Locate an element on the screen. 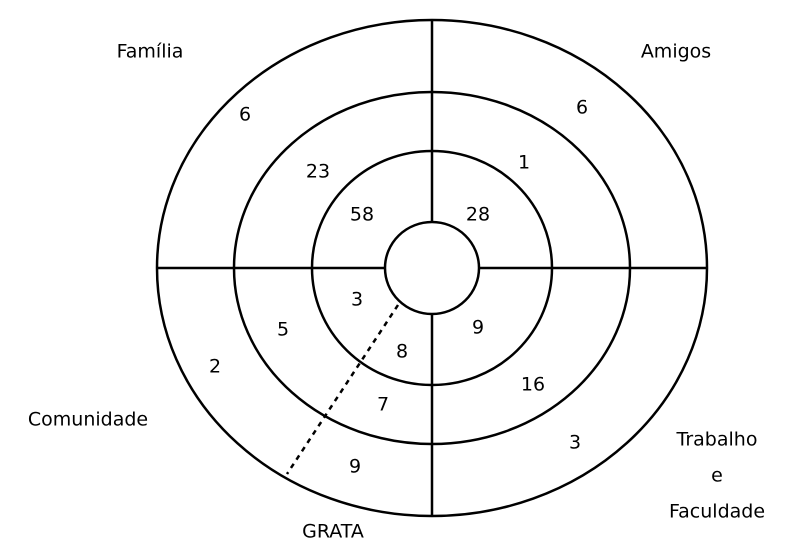 This screenshot has height=543, width=787. count: 16 is located at coordinates (533, 385).